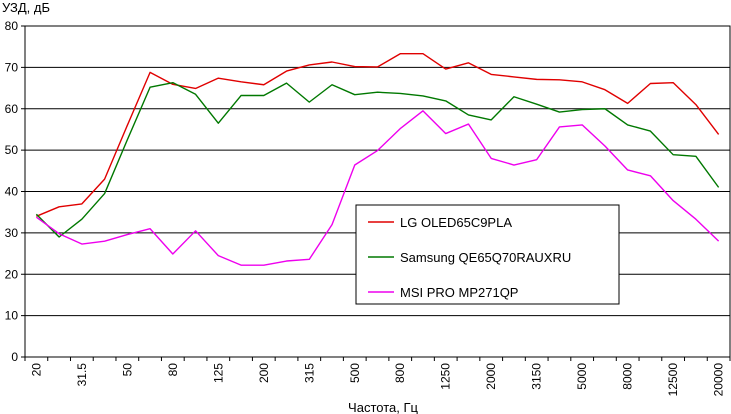 The image size is (731, 414). What do you see at coordinates (12, 274) in the screenshot?
I see `y-tick-label: 20` at bounding box center [12, 274].